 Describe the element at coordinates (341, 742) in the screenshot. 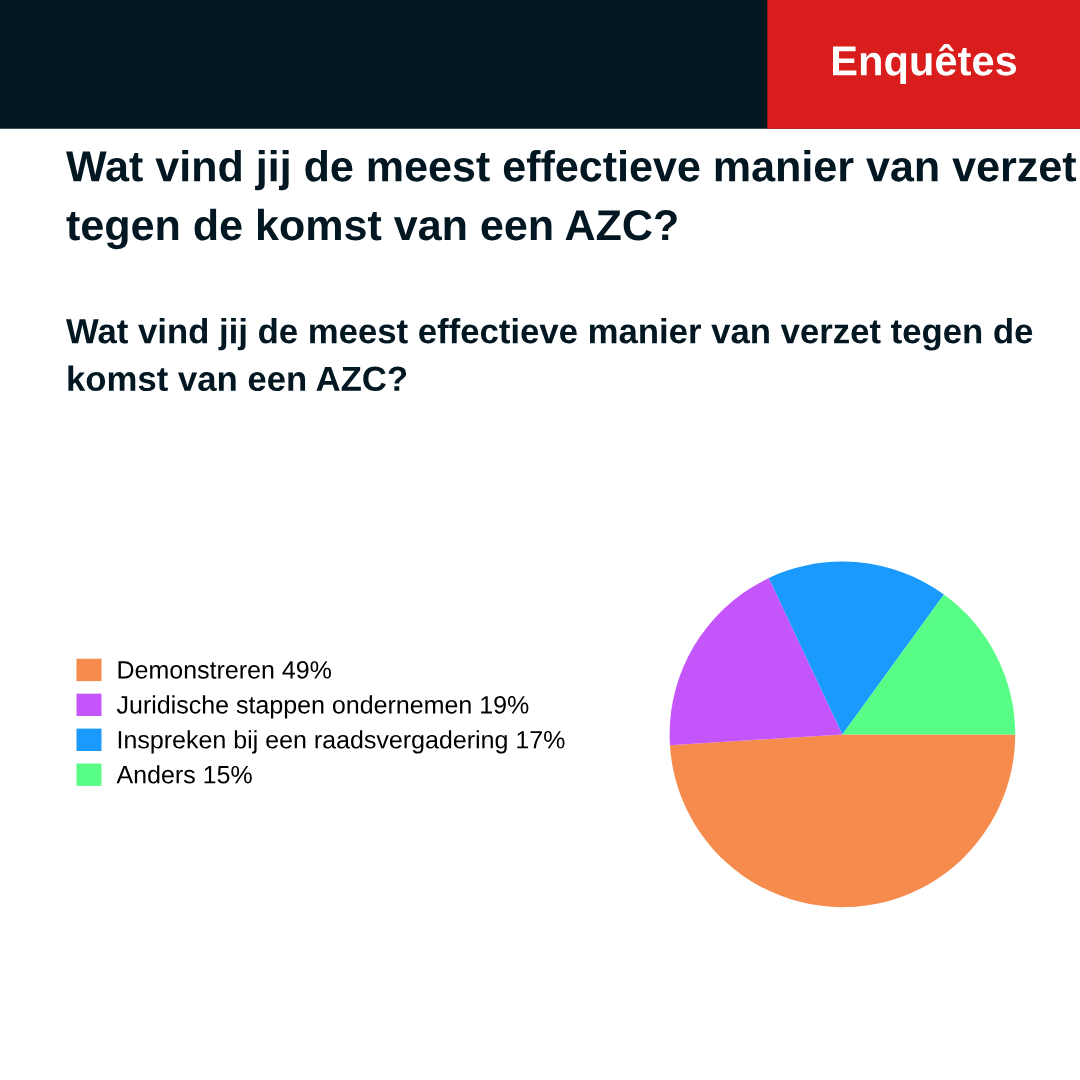

I see `legend-label: Inspreken bij een raadsvergadering 17%` at that location.